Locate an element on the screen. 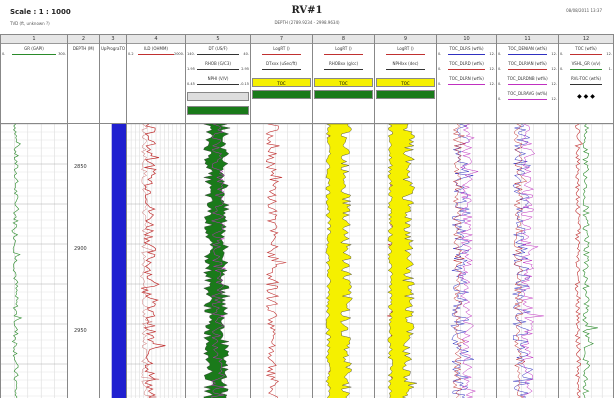  track-header: DEPTH (M) is located at coordinates (83, 84).